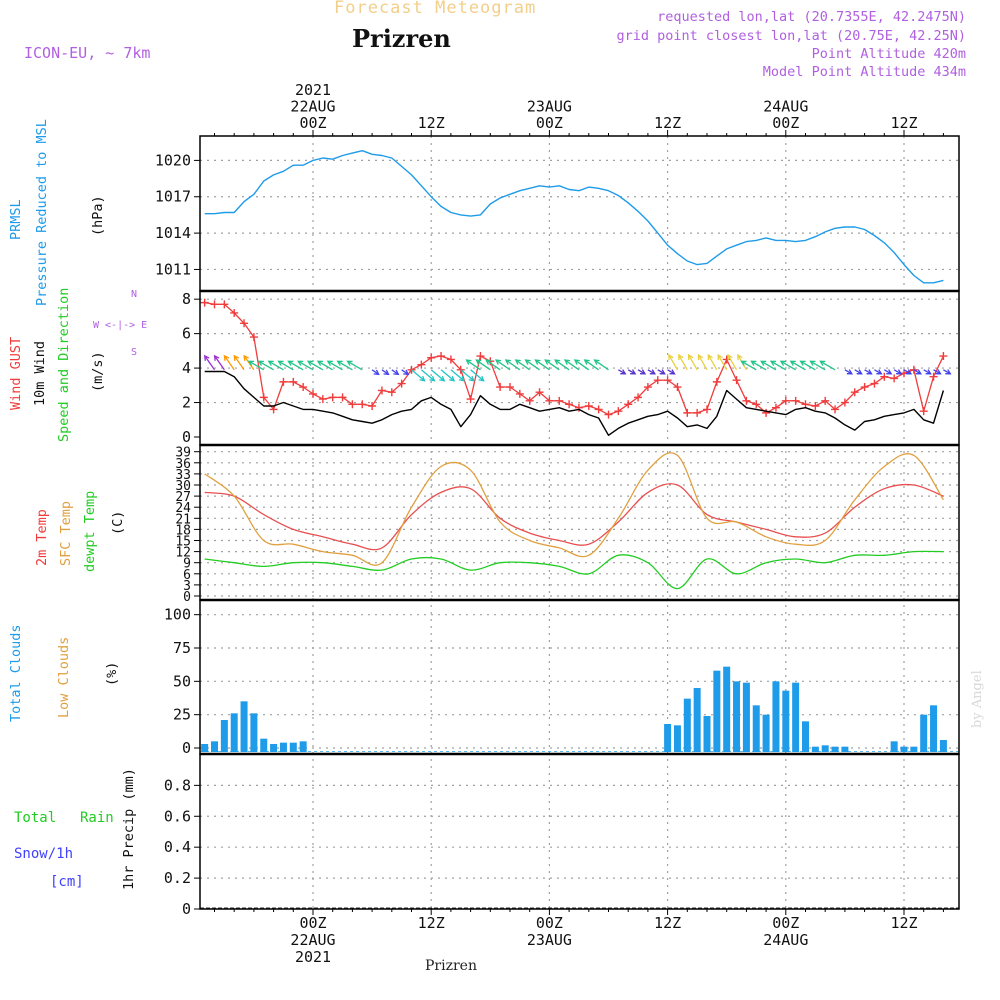 The height and width of the screenshot is (1000, 1000). I want to click on wind-speed-line, so click(574, 403).